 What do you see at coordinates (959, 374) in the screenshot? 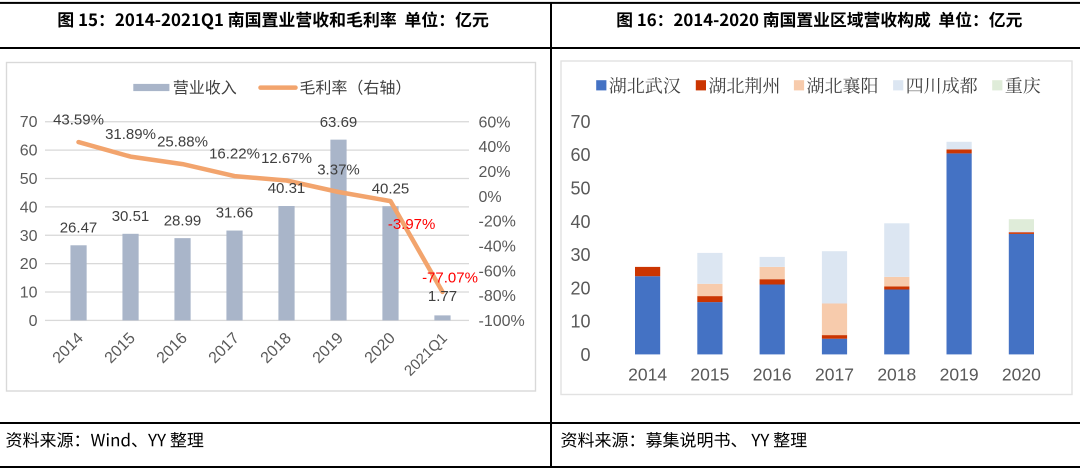
I see `svg-text: 2019` at bounding box center [959, 374].